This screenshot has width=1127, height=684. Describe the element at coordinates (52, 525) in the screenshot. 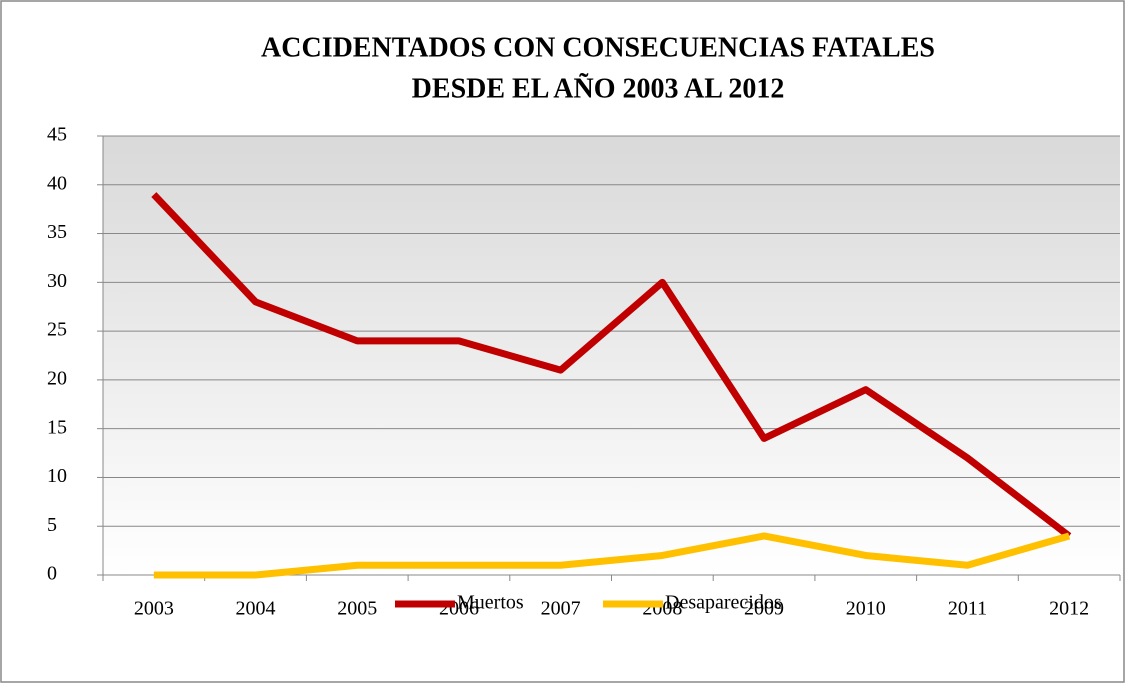

I see `y-tick-label: 5` at that location.